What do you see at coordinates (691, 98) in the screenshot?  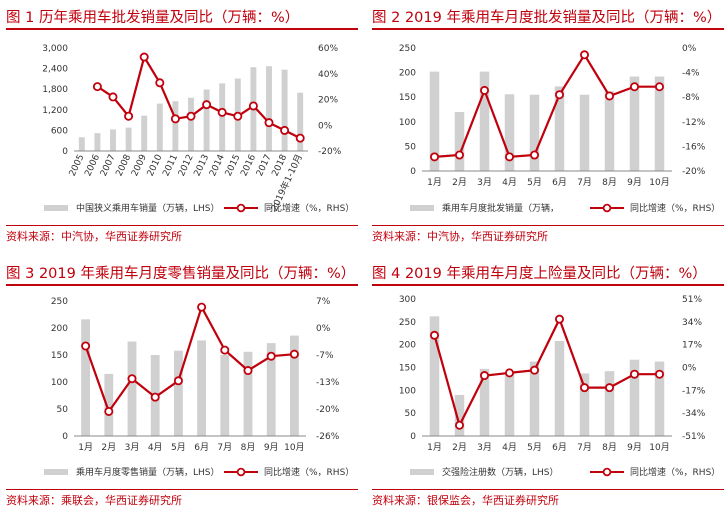 I see `y-right-tick-label: -8%` at bounding box center [691, 98].